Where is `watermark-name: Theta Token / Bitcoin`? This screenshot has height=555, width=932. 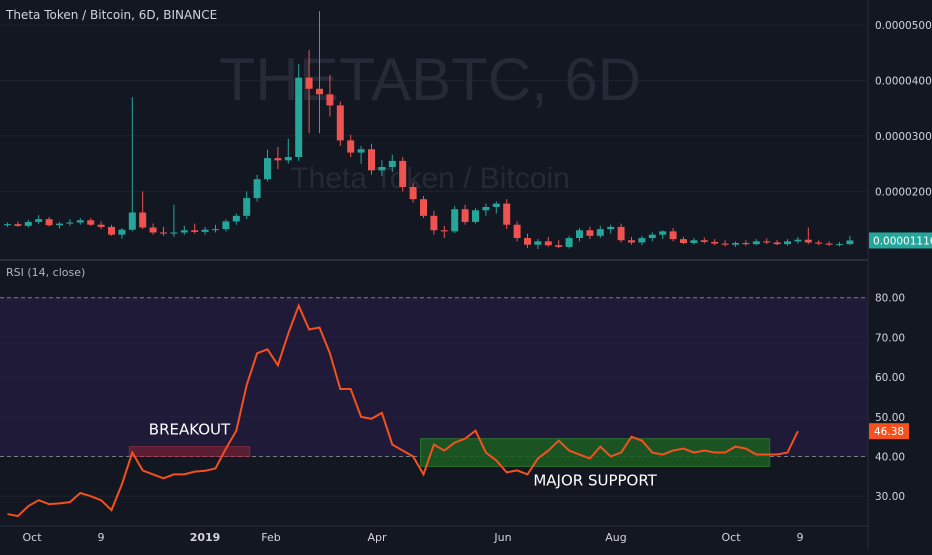 watermark-name: Theta Token / Bitcoin is located at coordinates (430, 178).